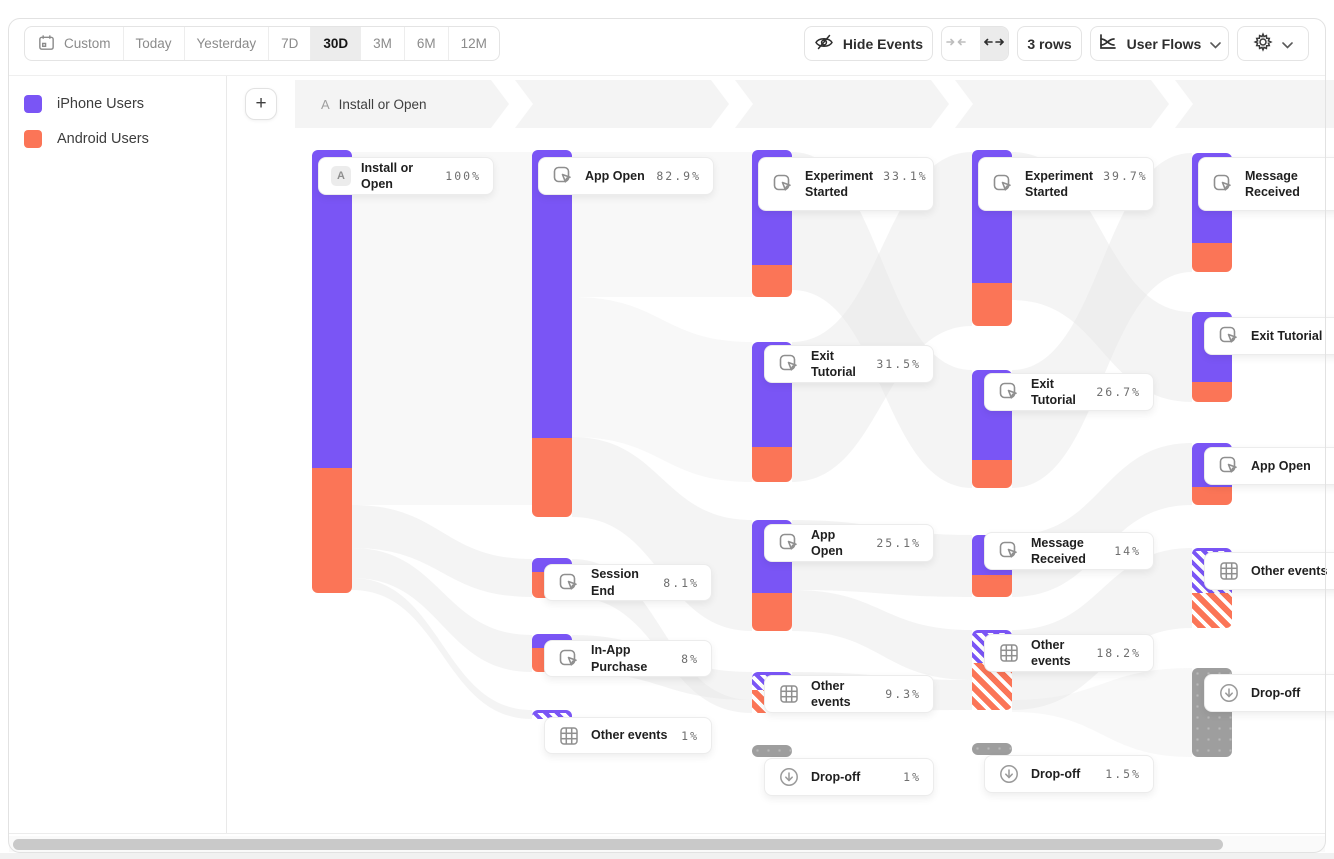 This screenshot has height=859, width=1334. Describe the element at coordinates (406, 176) in the screenshot. I see `flow-node-install-or-open: A Install or Open 100%` at that location.